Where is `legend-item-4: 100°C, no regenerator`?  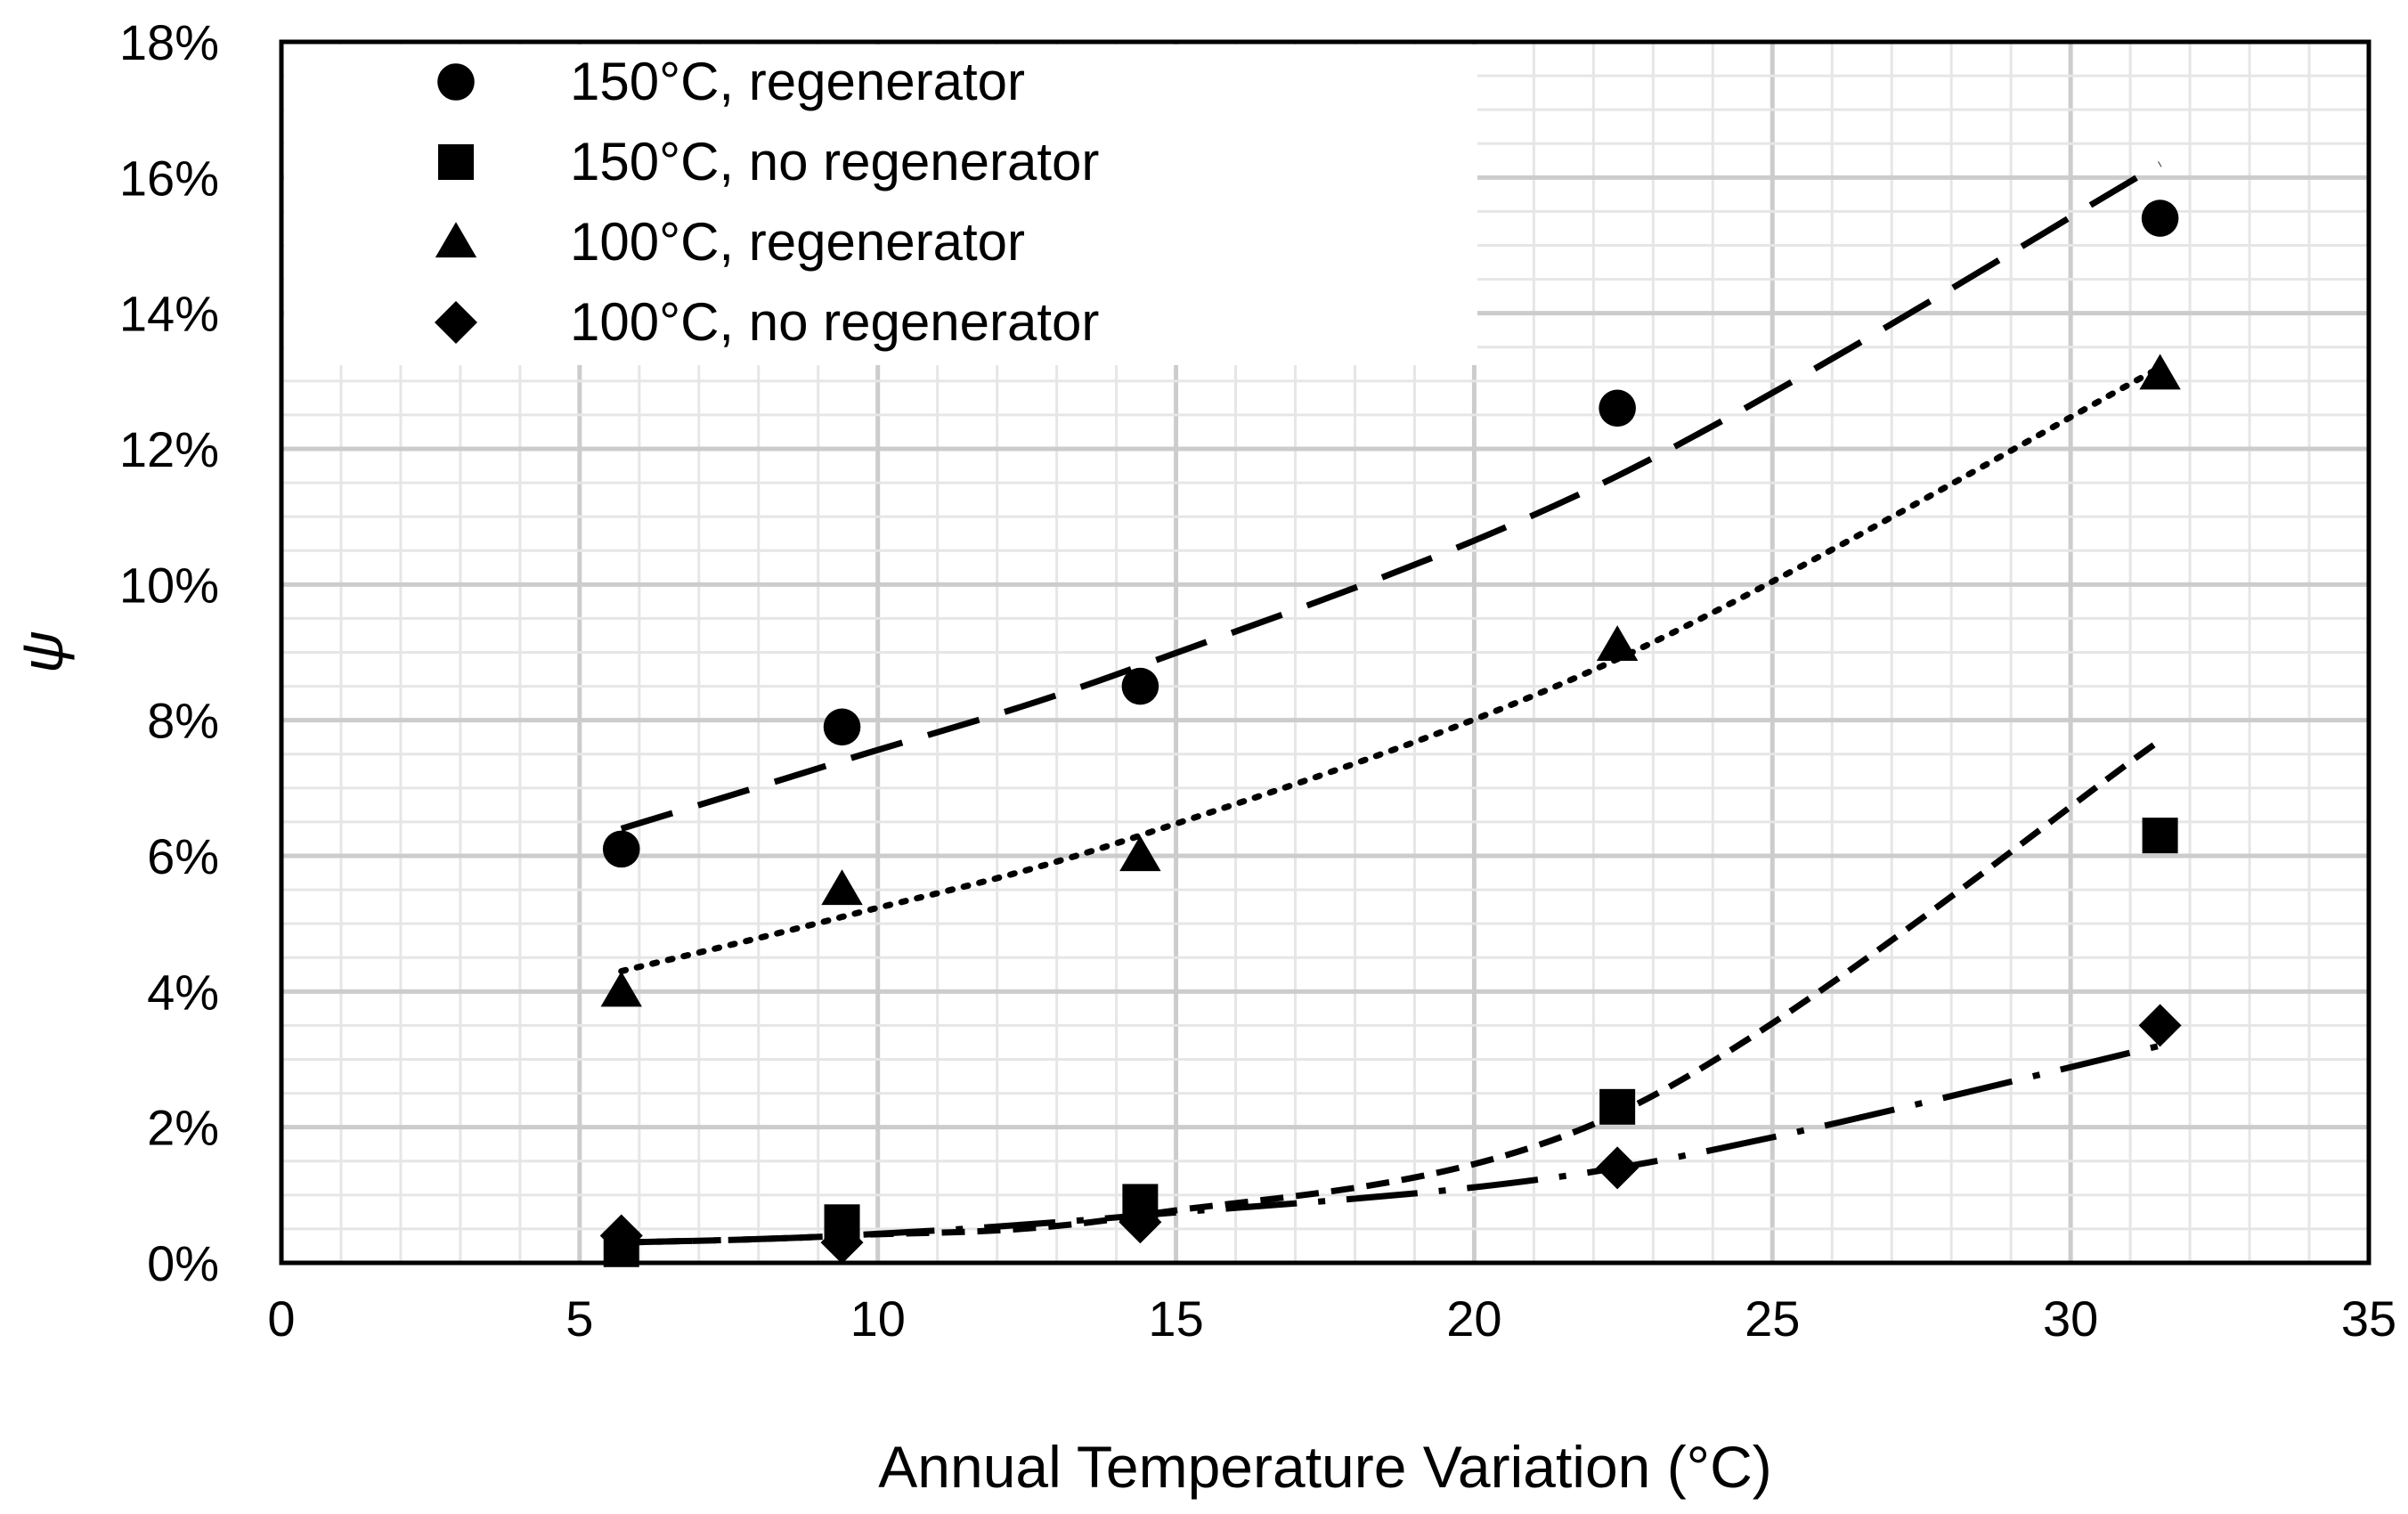
legend-item-4: 100°C, no regenerator is located at coordinates (767, 322).